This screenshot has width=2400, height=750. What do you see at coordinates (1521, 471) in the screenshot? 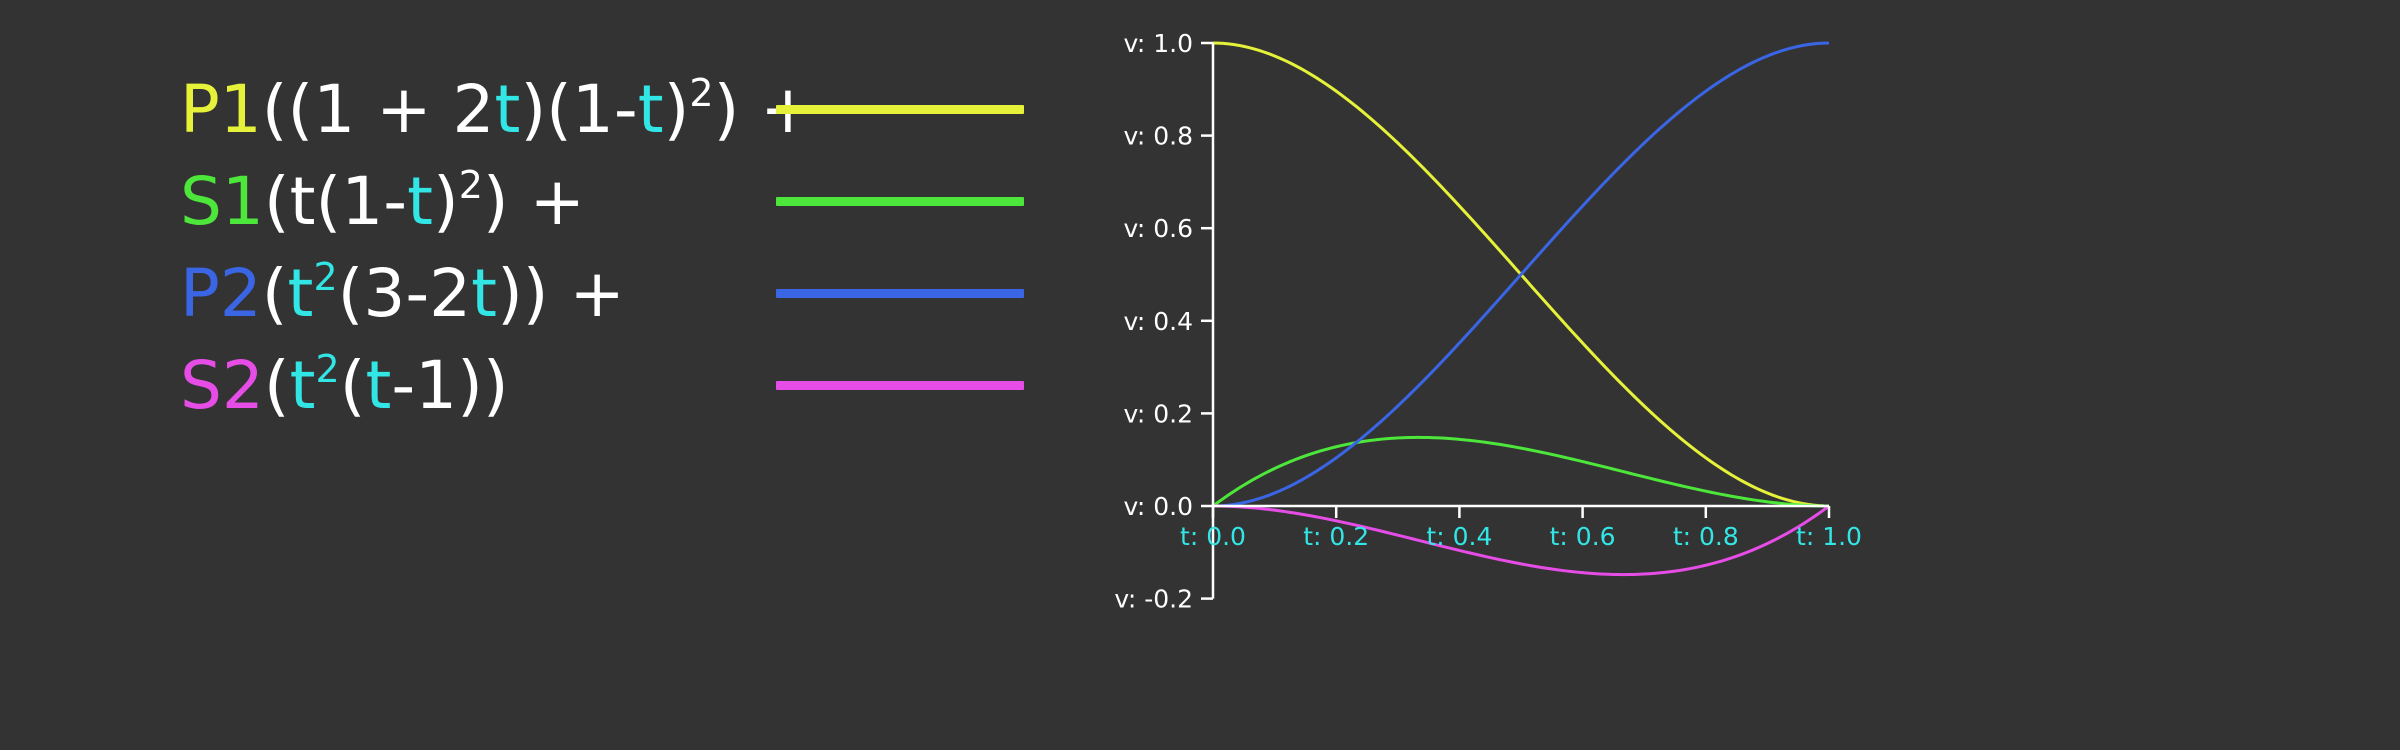
I see `series-line-s1` at bounding box center [1521, 471].